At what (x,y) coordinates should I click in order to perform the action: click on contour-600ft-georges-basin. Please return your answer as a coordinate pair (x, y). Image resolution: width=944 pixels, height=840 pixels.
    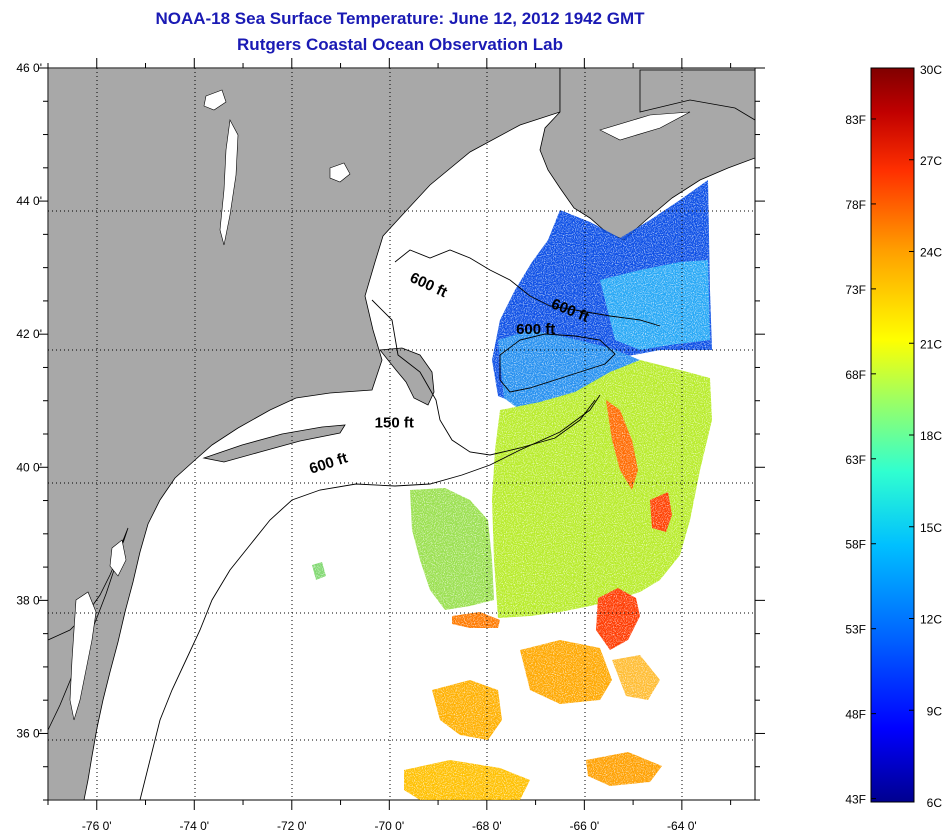
    Looking at the image, I should click on (557, 363).